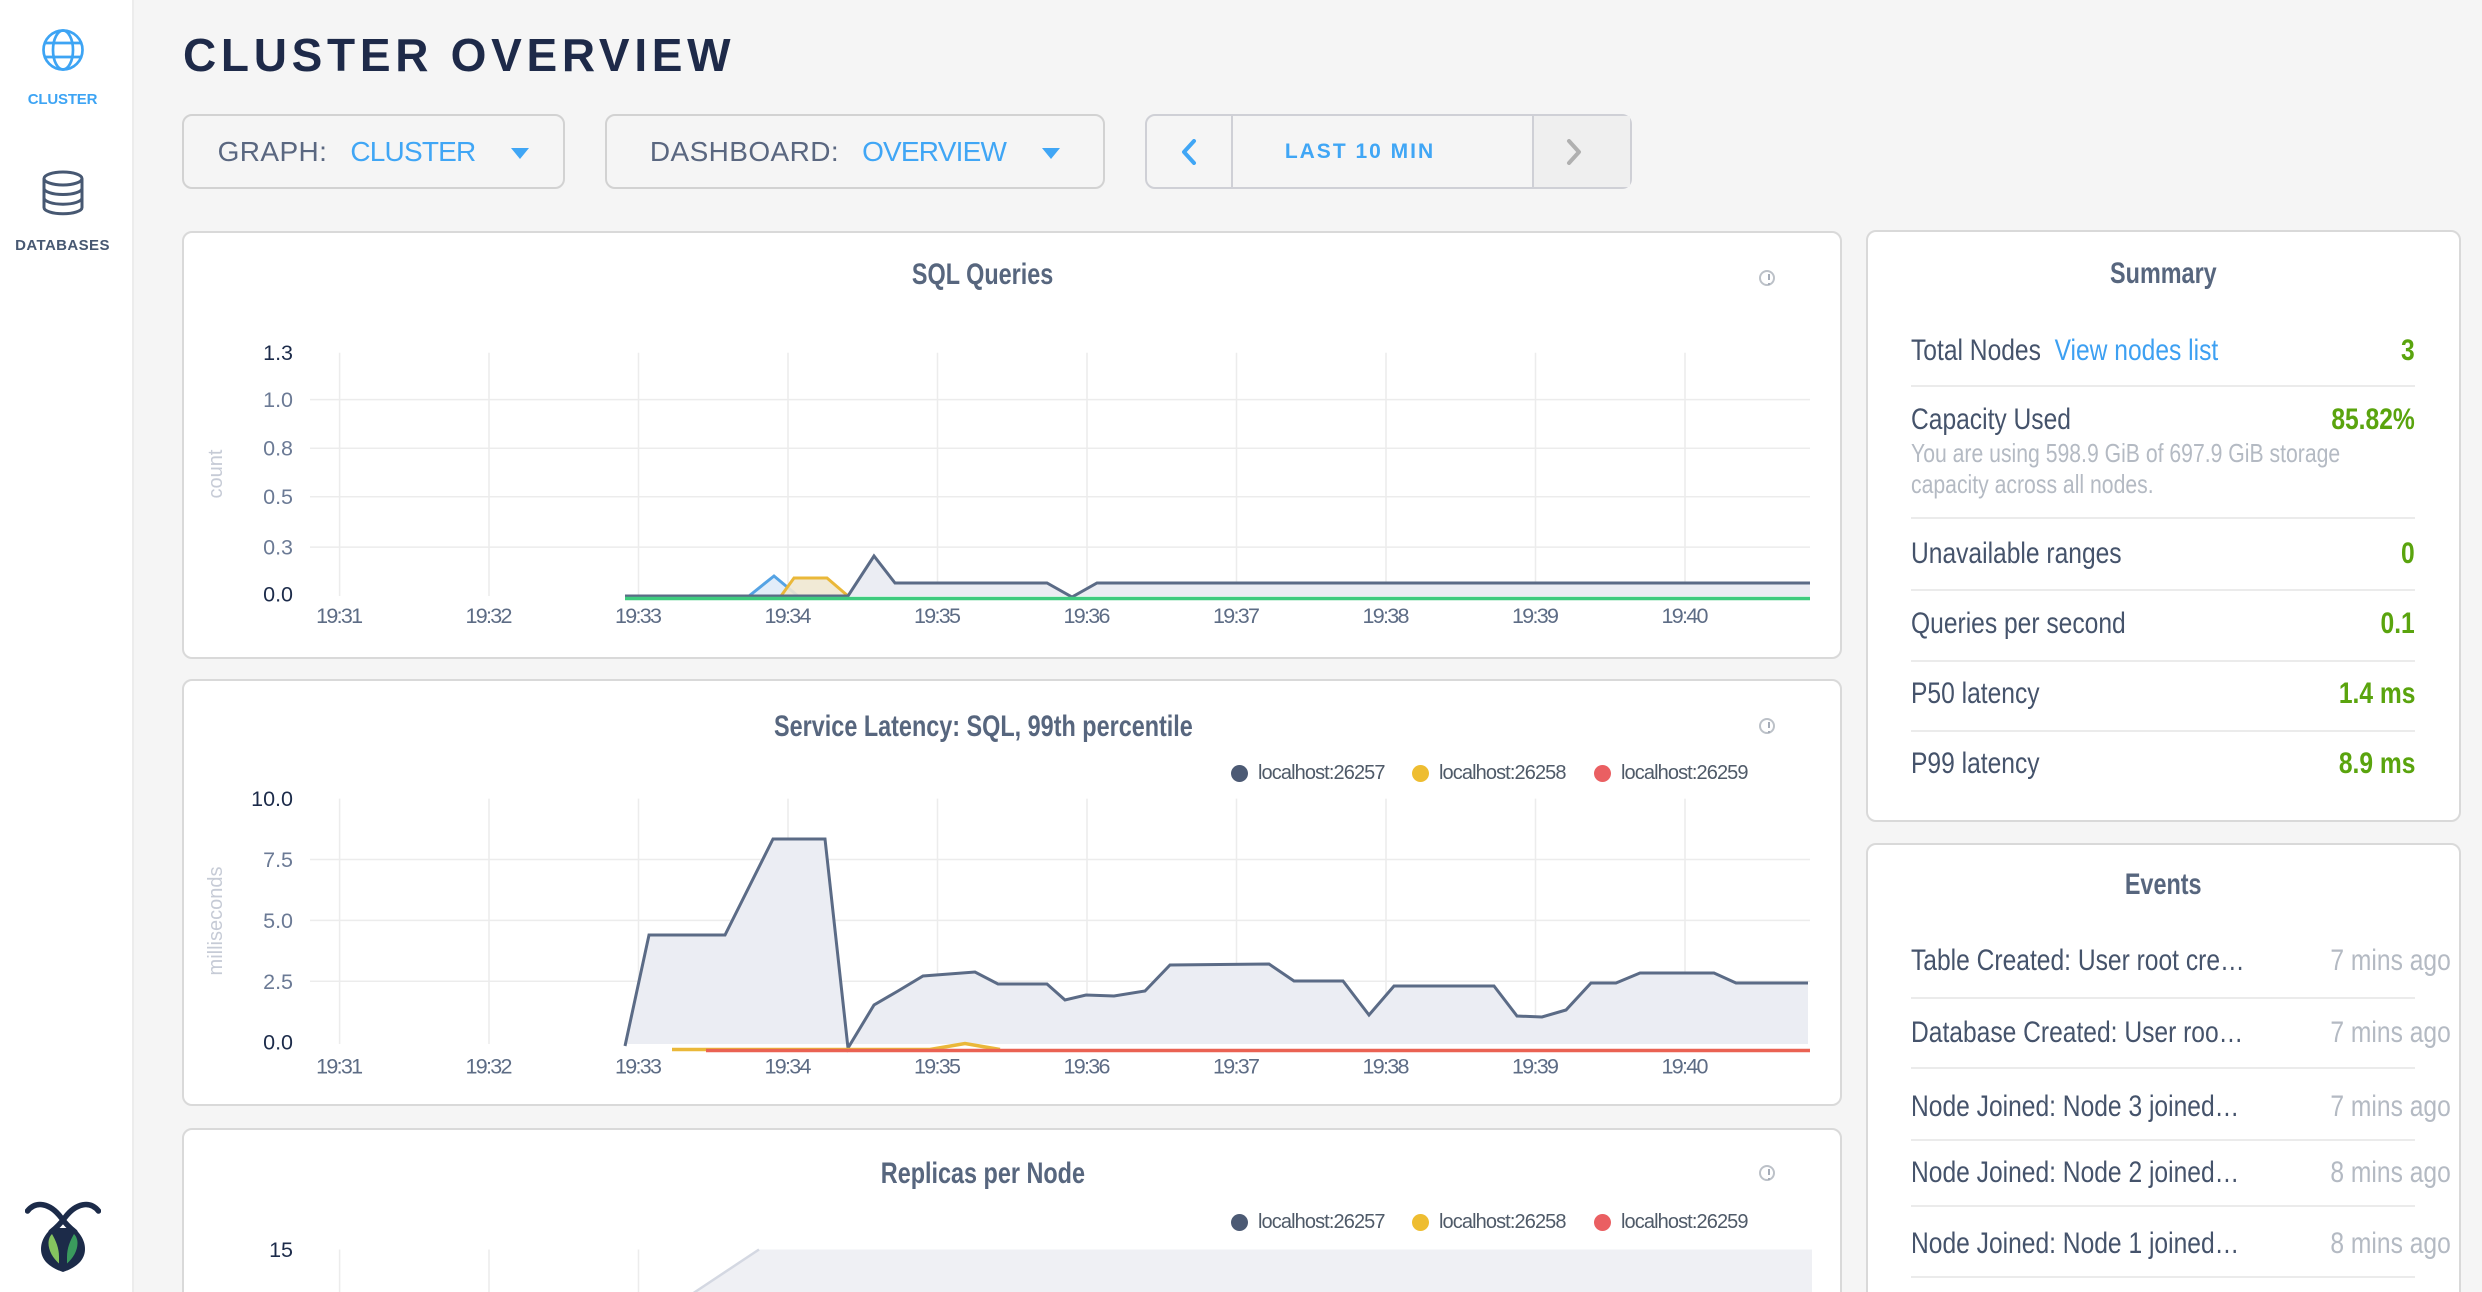 This screenshot has width=2482, height=1292. Describe the element at coordinates (278, 982) in the screenshot. I see `svg-text: 2.5` at that location.